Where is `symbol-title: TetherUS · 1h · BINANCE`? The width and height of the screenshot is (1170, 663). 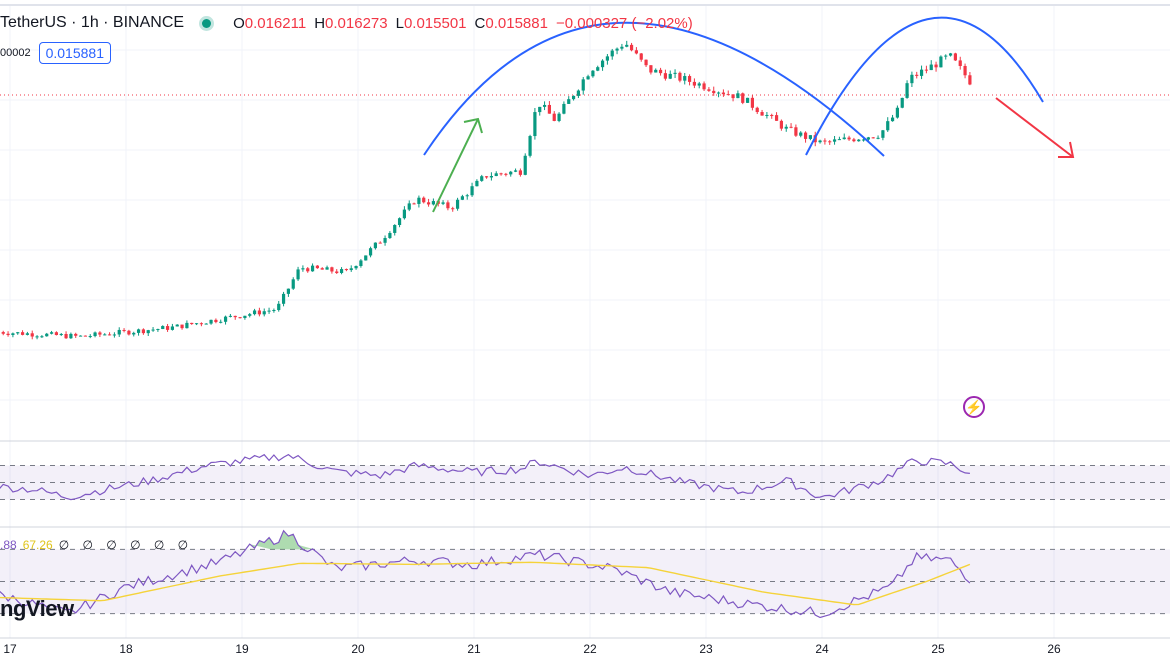
symbol-title: TetherUS · 1h · BINANCE is located at coordinates (92, 22).